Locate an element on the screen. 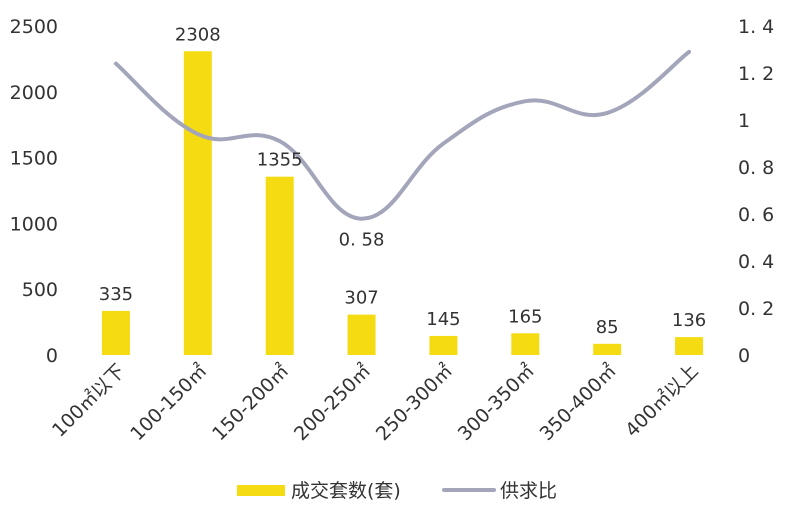  bar-value-label: 85 is located at coordinates (607, 327).